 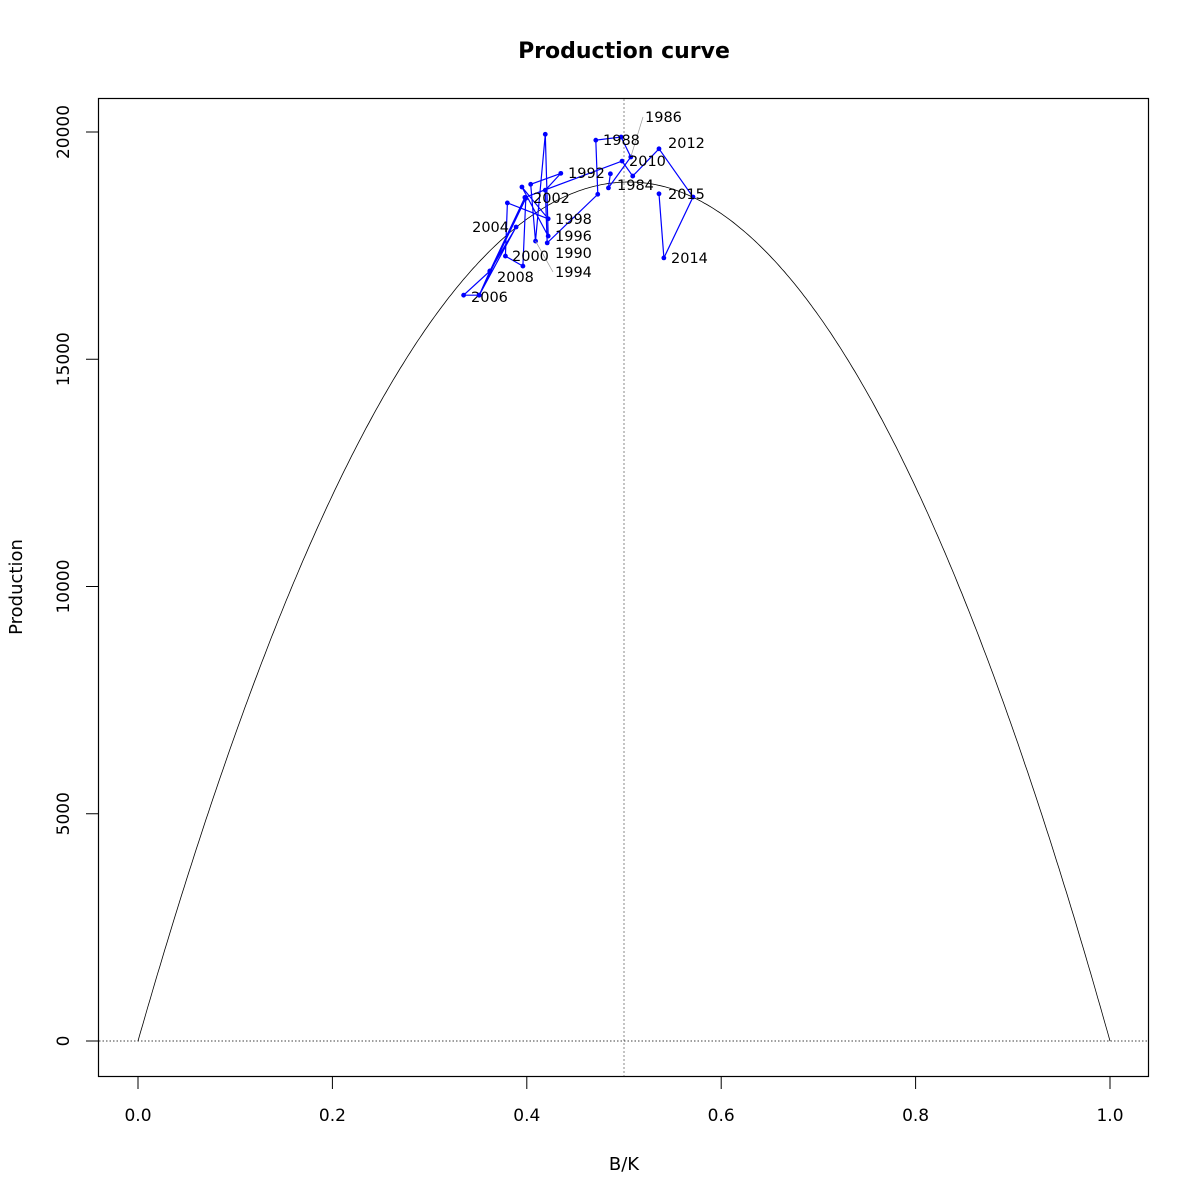 What do you see at coordinates (137, 1116) in the screenshot?
I see `x-tick-label: 0.0` at bounding box center [137, 1116].